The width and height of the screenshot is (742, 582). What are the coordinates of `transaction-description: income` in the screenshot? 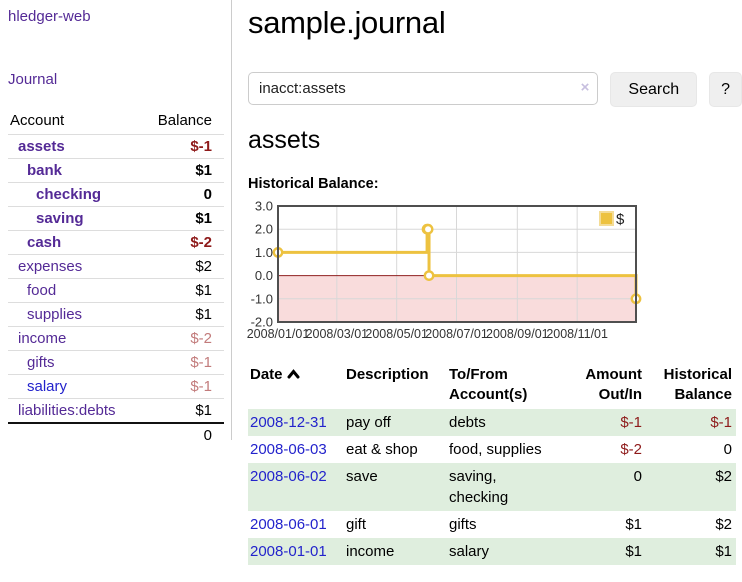 It's located at (370, 552).